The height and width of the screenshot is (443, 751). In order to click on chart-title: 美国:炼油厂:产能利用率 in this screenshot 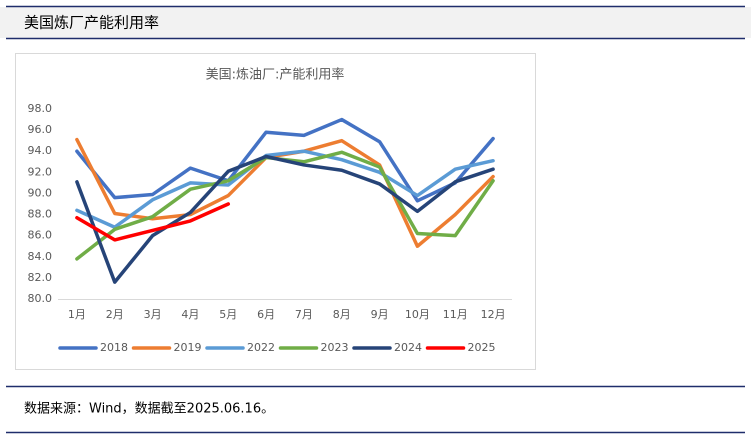, I will do `click(275, 75)`.